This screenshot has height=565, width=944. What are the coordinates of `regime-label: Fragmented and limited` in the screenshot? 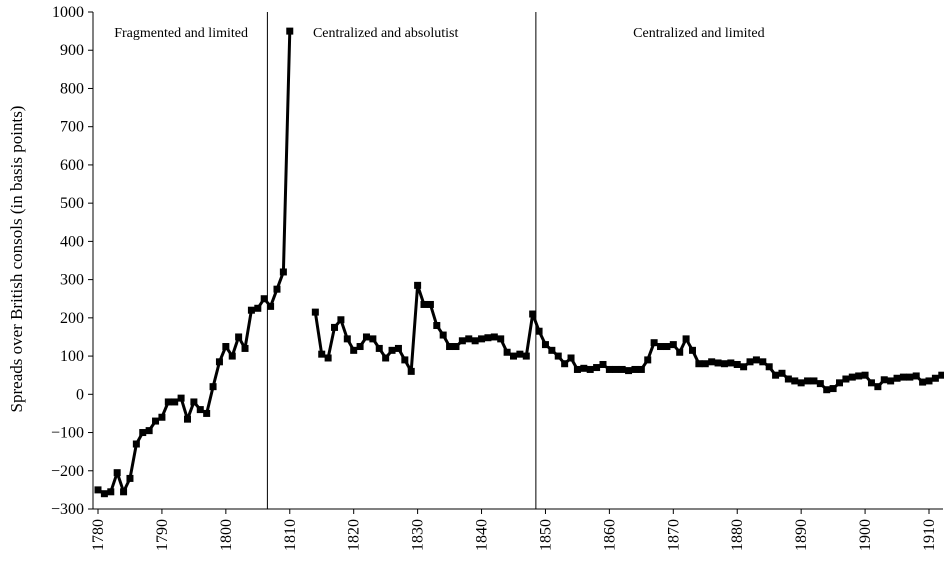 It's located at (181, 33).